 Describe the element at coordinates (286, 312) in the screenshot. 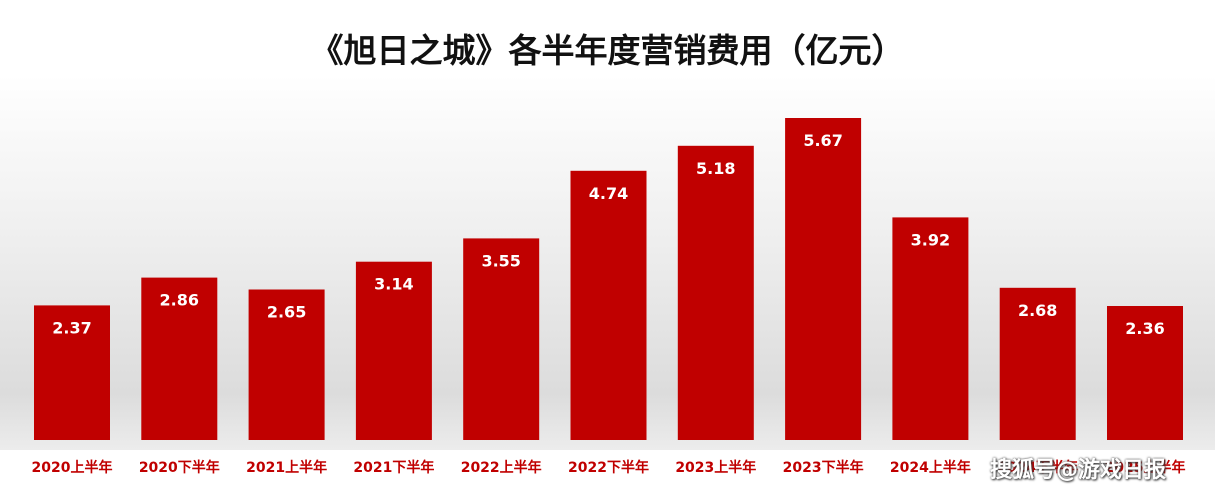

I see `value-label: 2.65` at that location.